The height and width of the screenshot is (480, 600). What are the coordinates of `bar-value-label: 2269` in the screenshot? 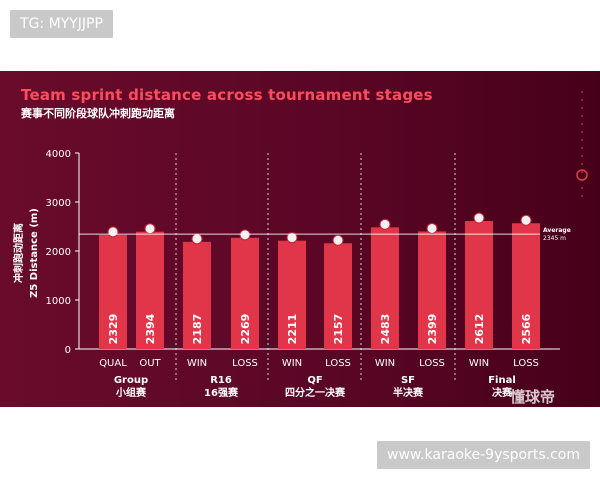 It's located at (245, 329).